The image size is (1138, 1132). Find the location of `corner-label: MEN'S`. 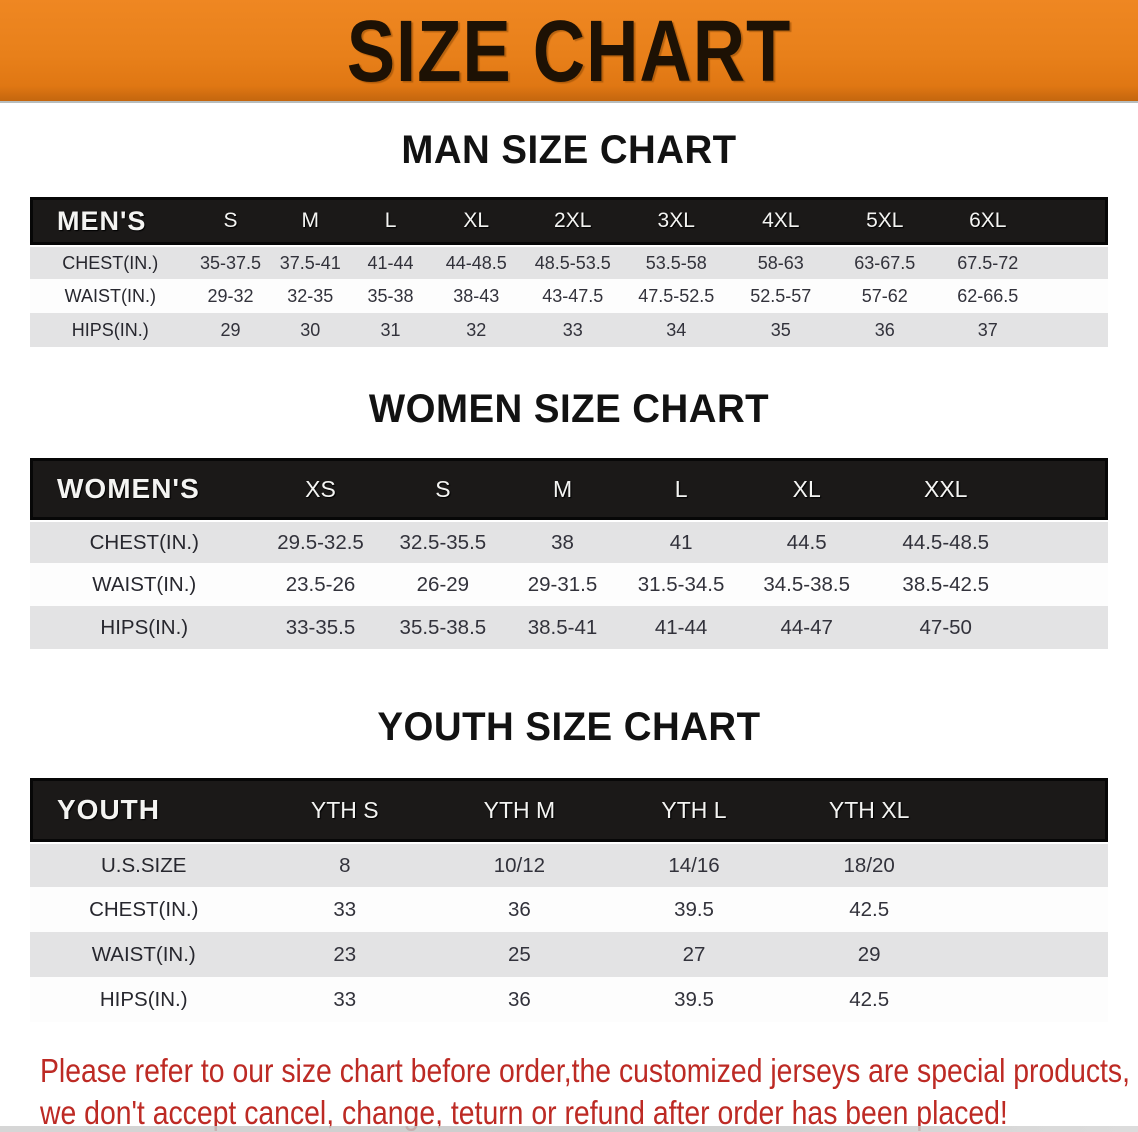

corner-label: MEN'S is located at coordinates (110, 221).